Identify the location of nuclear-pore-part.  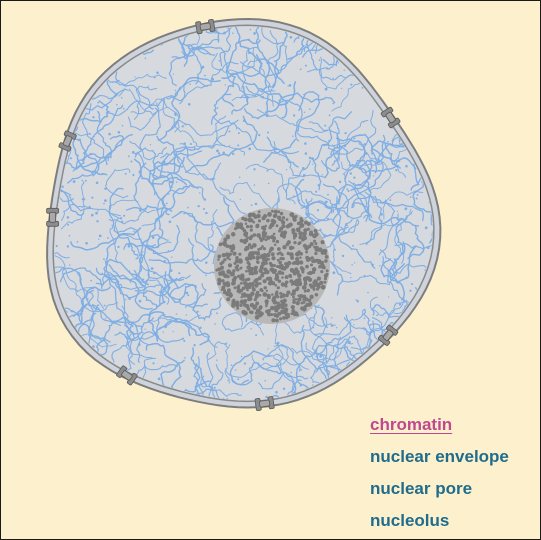
(390, 117).